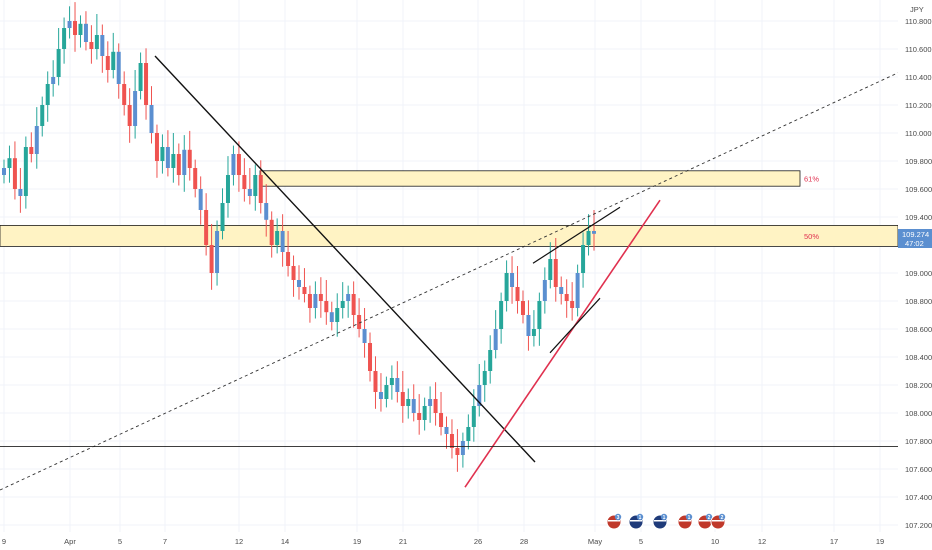 The height and width of the screenshot is (550, 932). Describe the element at coordinates (4, 541) in the screenshot. I see `time-tick-label: 9` at that location.